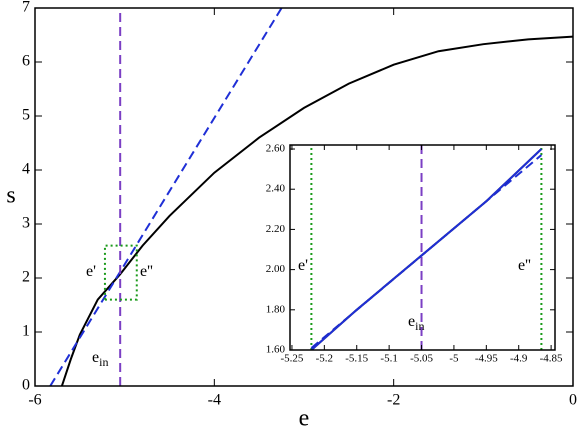 Image resolution: width=581 pixels, height=430 pixels. I want to click on x-tick-label: -5.25, so click(291, 359).